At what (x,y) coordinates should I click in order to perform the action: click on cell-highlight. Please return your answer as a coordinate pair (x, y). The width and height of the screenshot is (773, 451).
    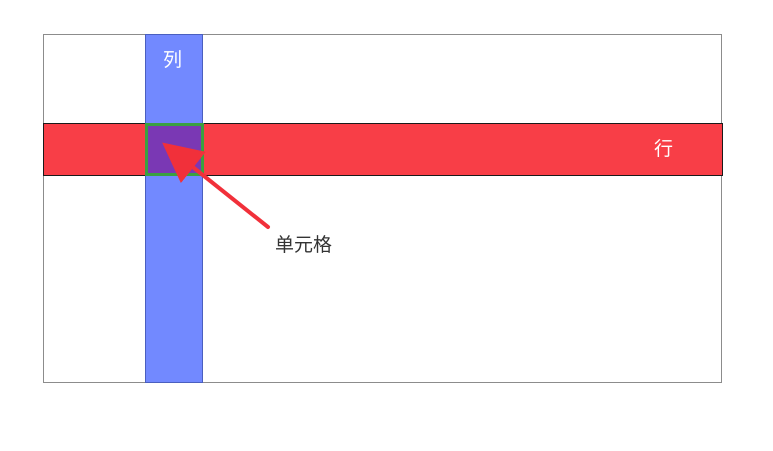
    Looking at the image, I should click on (174, 149).